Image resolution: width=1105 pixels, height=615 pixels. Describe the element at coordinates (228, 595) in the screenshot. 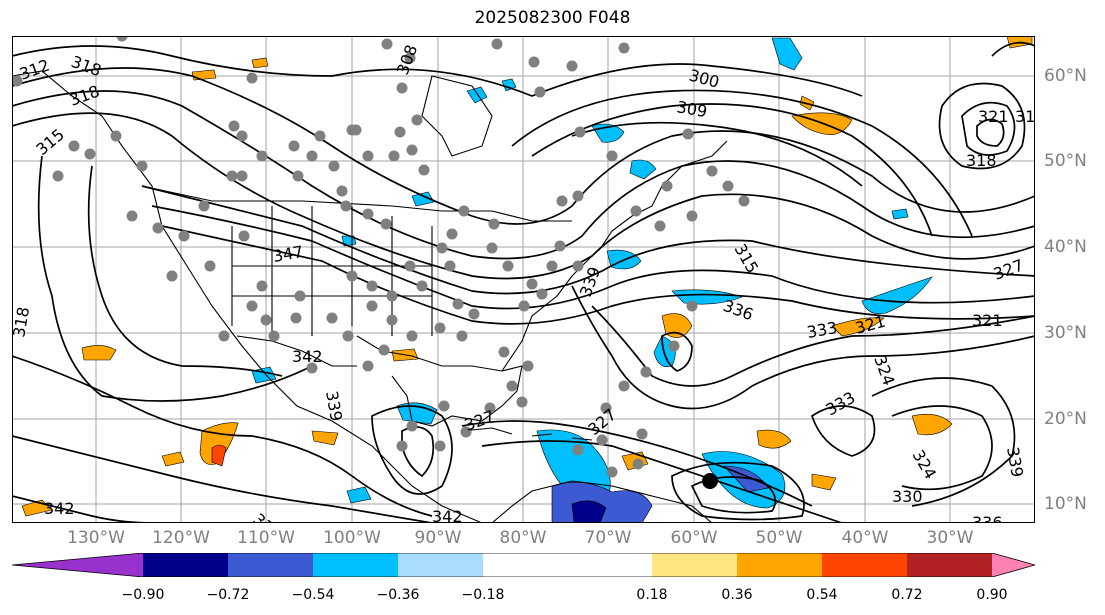

I see `colorbar-tick: −0.72` at that location.